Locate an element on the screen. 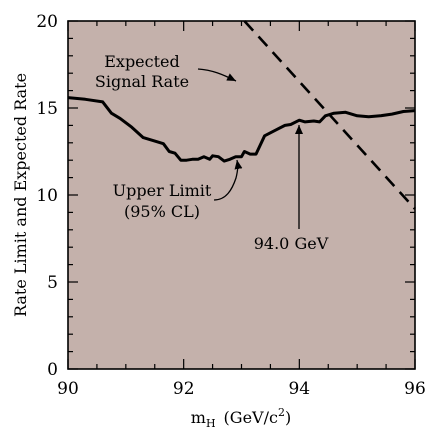 The width and height of the screenshot is (427, 436). y-tick-label: 0 is located at coordinates (52, 370).